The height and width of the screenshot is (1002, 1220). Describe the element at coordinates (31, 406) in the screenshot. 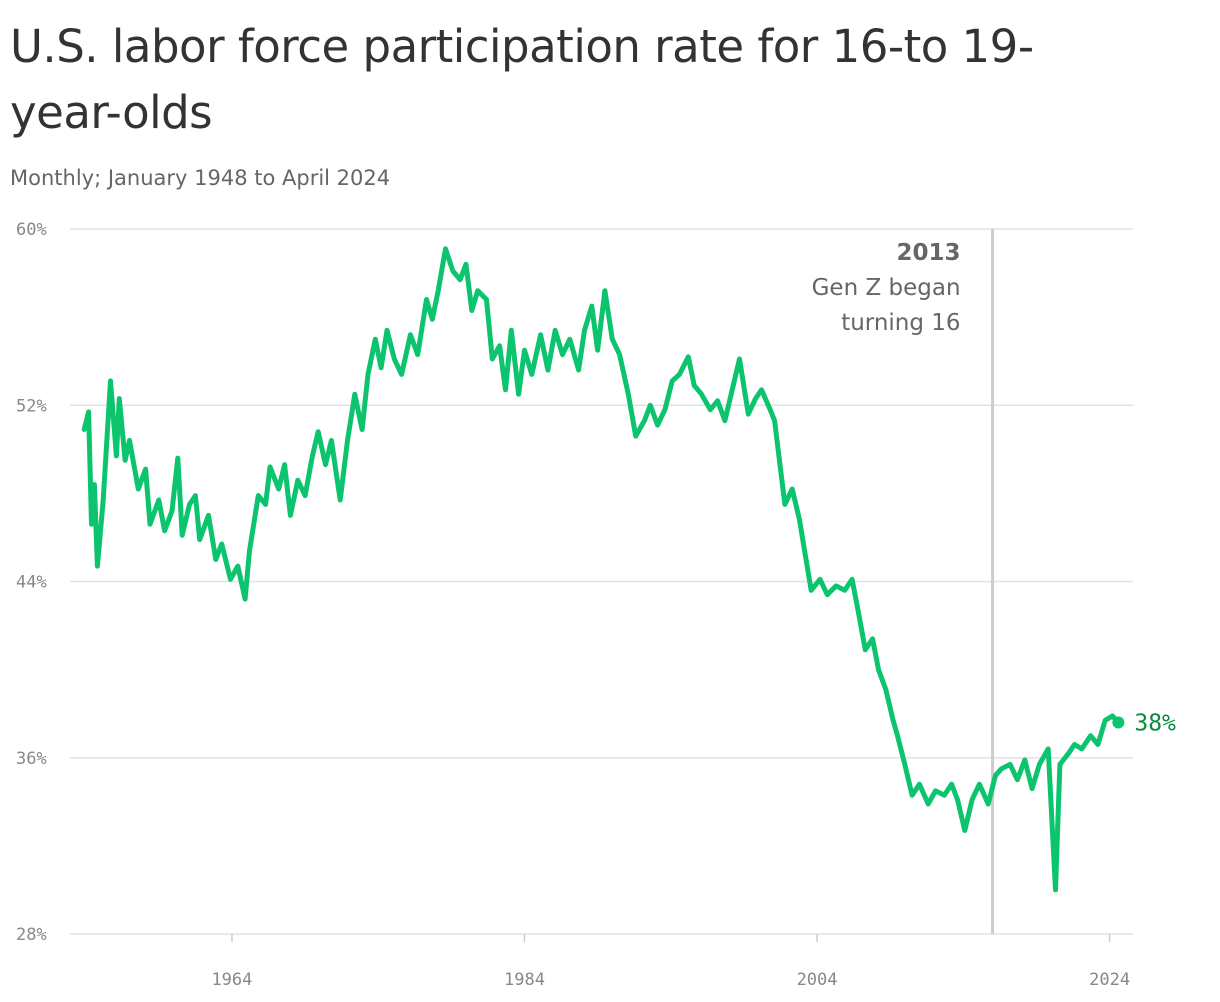

I see `y-tick-label: 52%` at that location.